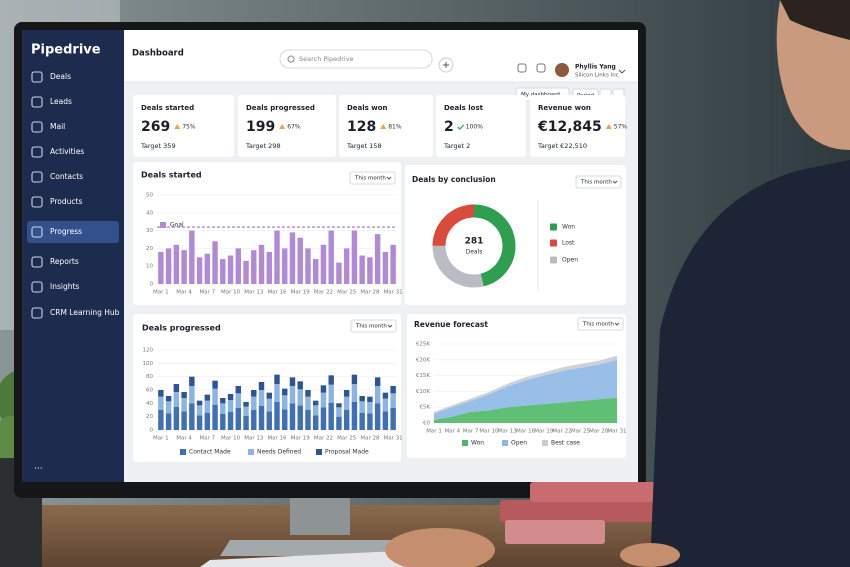 This screenshot has height=567, width=850. What do you see at coordinates (599, 432) in the screenshot?
I see `x-tick-label: Mar 28` at bounding box center [599, 432].